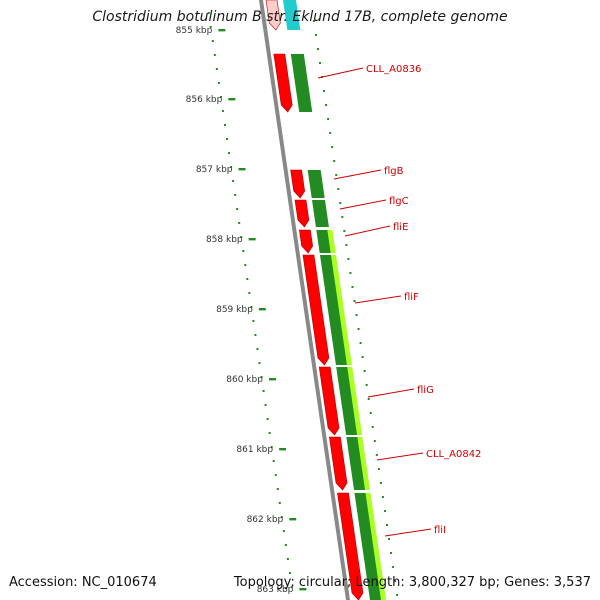  Describe the element at coordinates (425, 390) in the screenshot. I see `gene-label: fliG` at that location.